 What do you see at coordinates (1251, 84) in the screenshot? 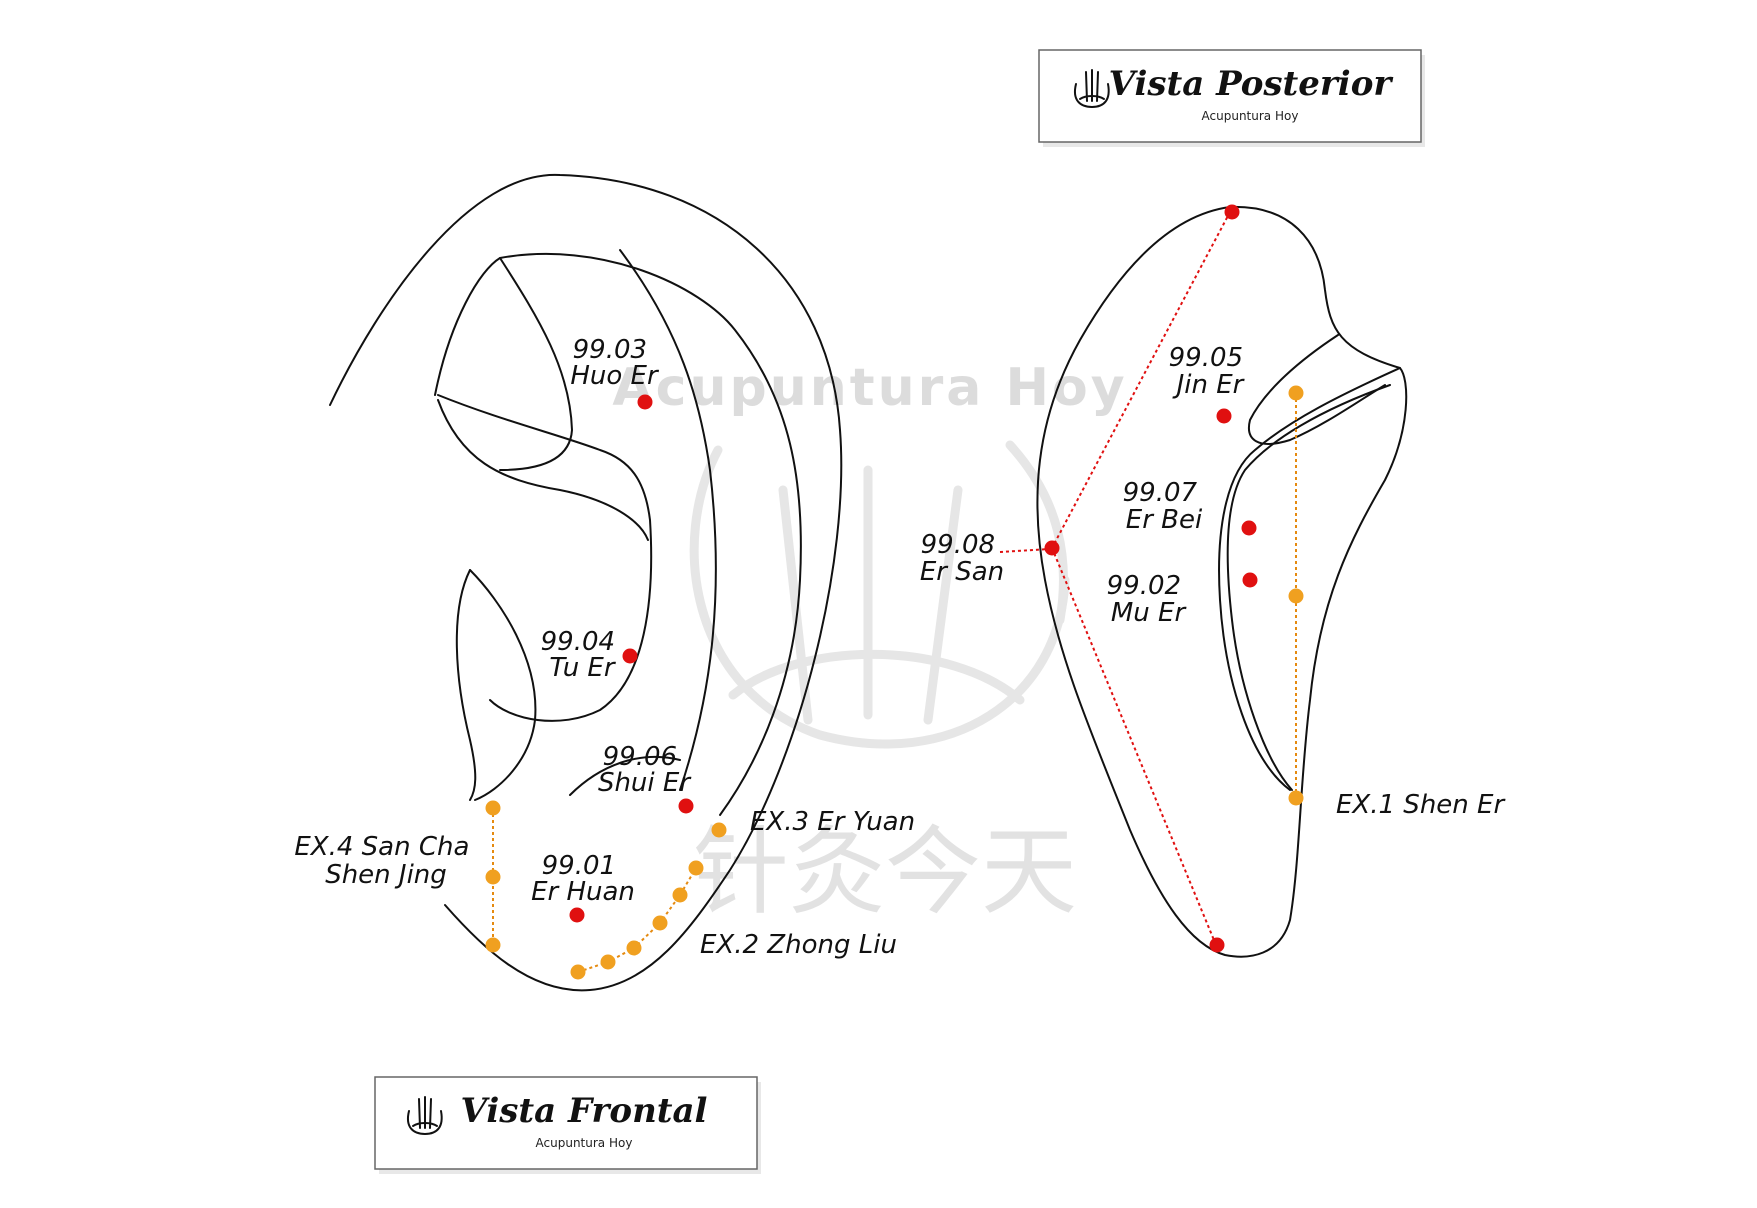
I see `title-posterior: Vista Posterior` at bounding box center [1251, 84].